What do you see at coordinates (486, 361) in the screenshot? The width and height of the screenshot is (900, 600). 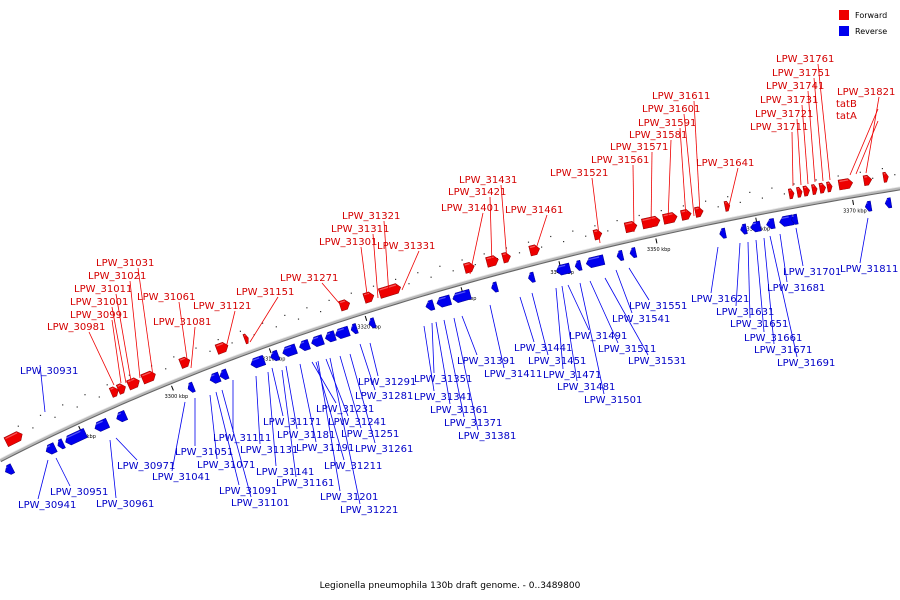 I see `reverse-gene-label: LPW_31391` at bounding box center [486, 361].